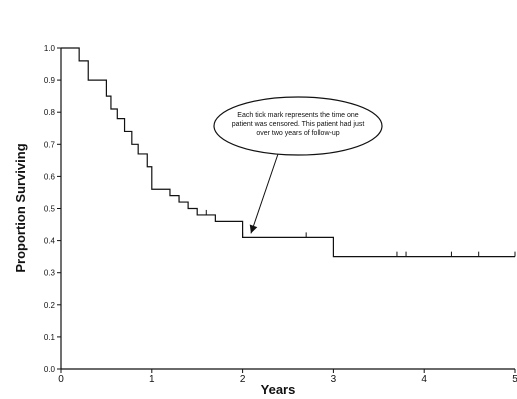 The height and width of the screenshot is (399, 517). What do you see at coordinates (50, 241) in the screenshot?
I see `y-tick-label: 0.4` at bounding box center [50, 241].